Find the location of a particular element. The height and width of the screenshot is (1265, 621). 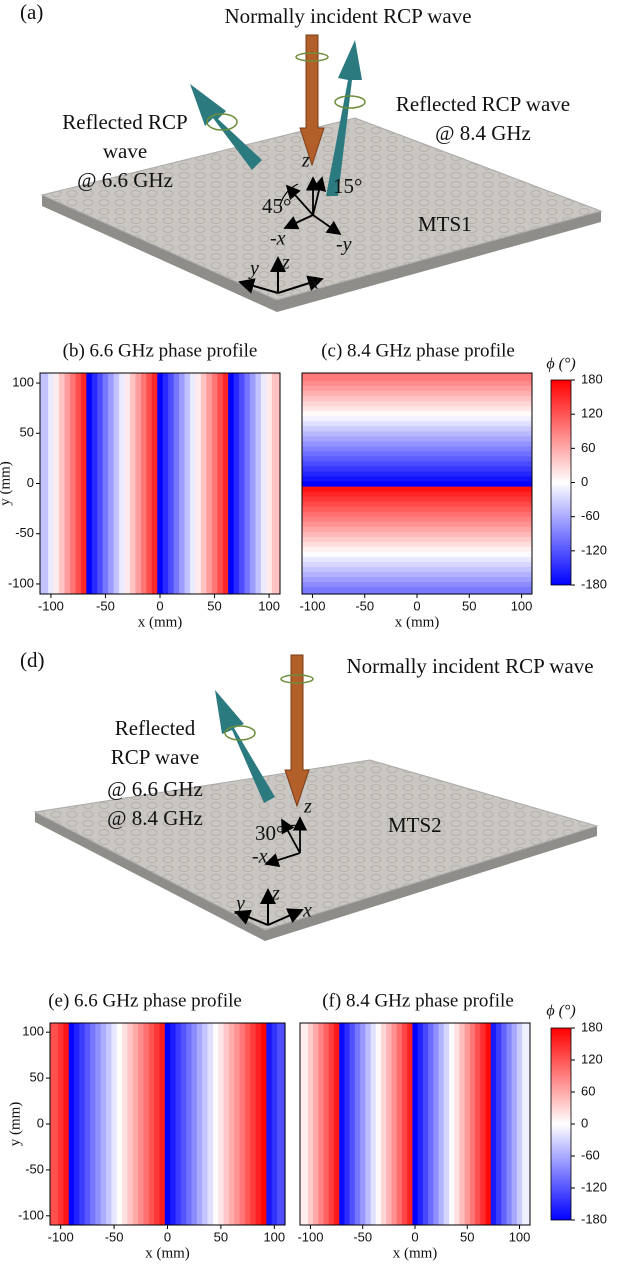

axis-label: z is located at coordinates (275, 894).